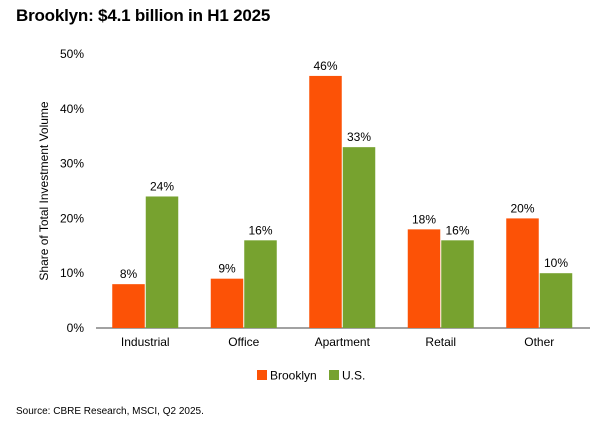 Image resolution: width=593 pixels, height=434 pixels. What do you see at coordinates (556, 263) in the screenshot?
I see `bar-data-label: 10%` at bounding box center [556, 263].